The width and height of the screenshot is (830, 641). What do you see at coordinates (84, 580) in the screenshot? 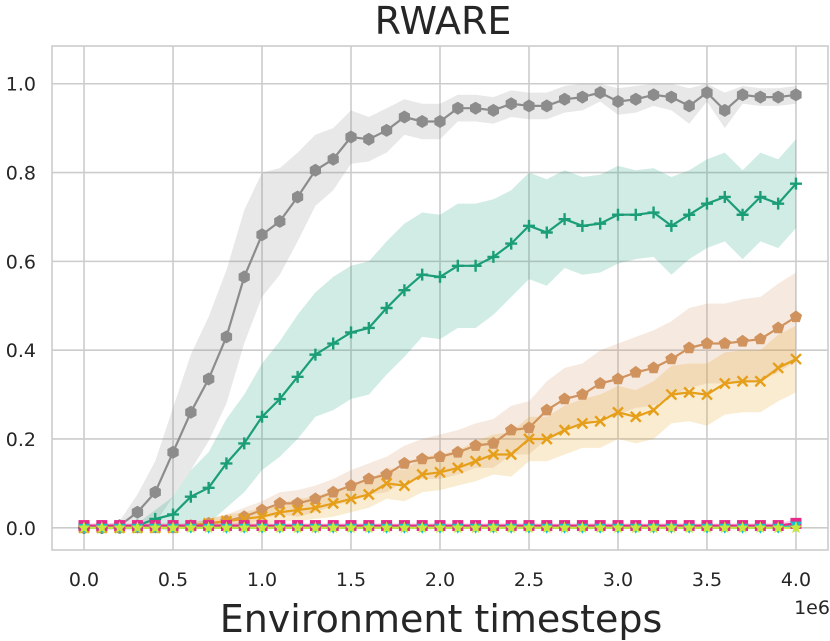
I see `x-tick-label: 0.0` at bounding box center [84, 580].